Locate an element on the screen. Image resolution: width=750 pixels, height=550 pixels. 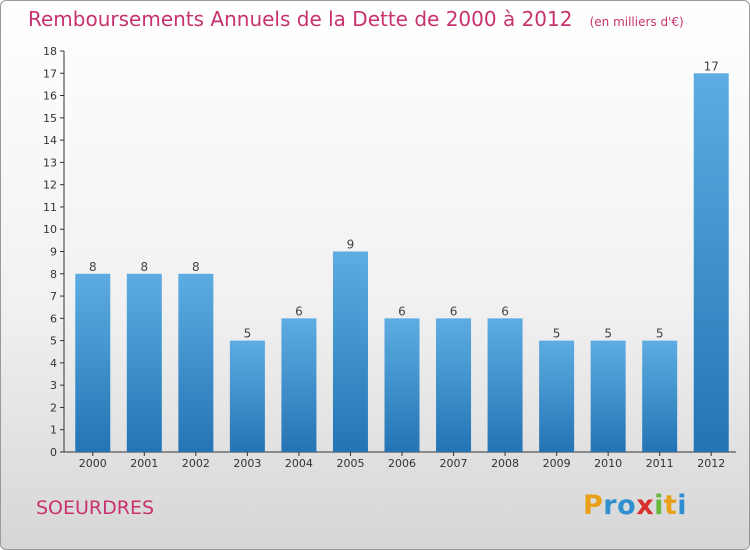
y-tick-label: 3 is located at coordinates (53, 385).